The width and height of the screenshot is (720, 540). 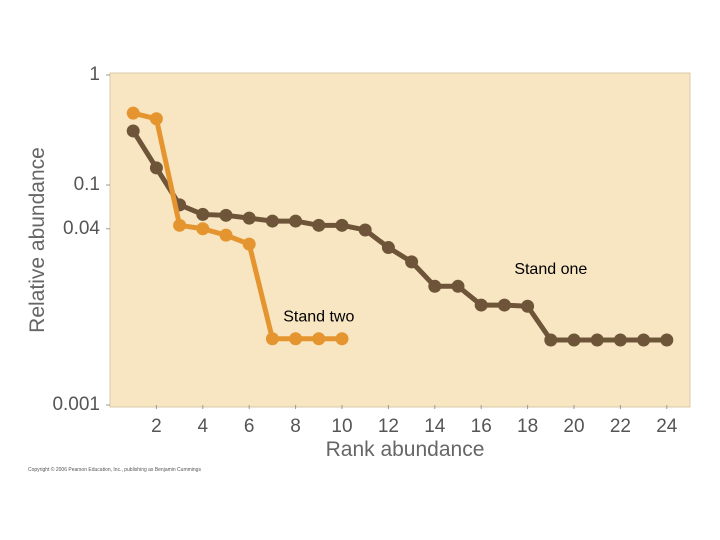 What do you see at coordinates (81, 228) in the screenshot?
I see `y-tick-label: 0.04` at bounding box center [81, 228].